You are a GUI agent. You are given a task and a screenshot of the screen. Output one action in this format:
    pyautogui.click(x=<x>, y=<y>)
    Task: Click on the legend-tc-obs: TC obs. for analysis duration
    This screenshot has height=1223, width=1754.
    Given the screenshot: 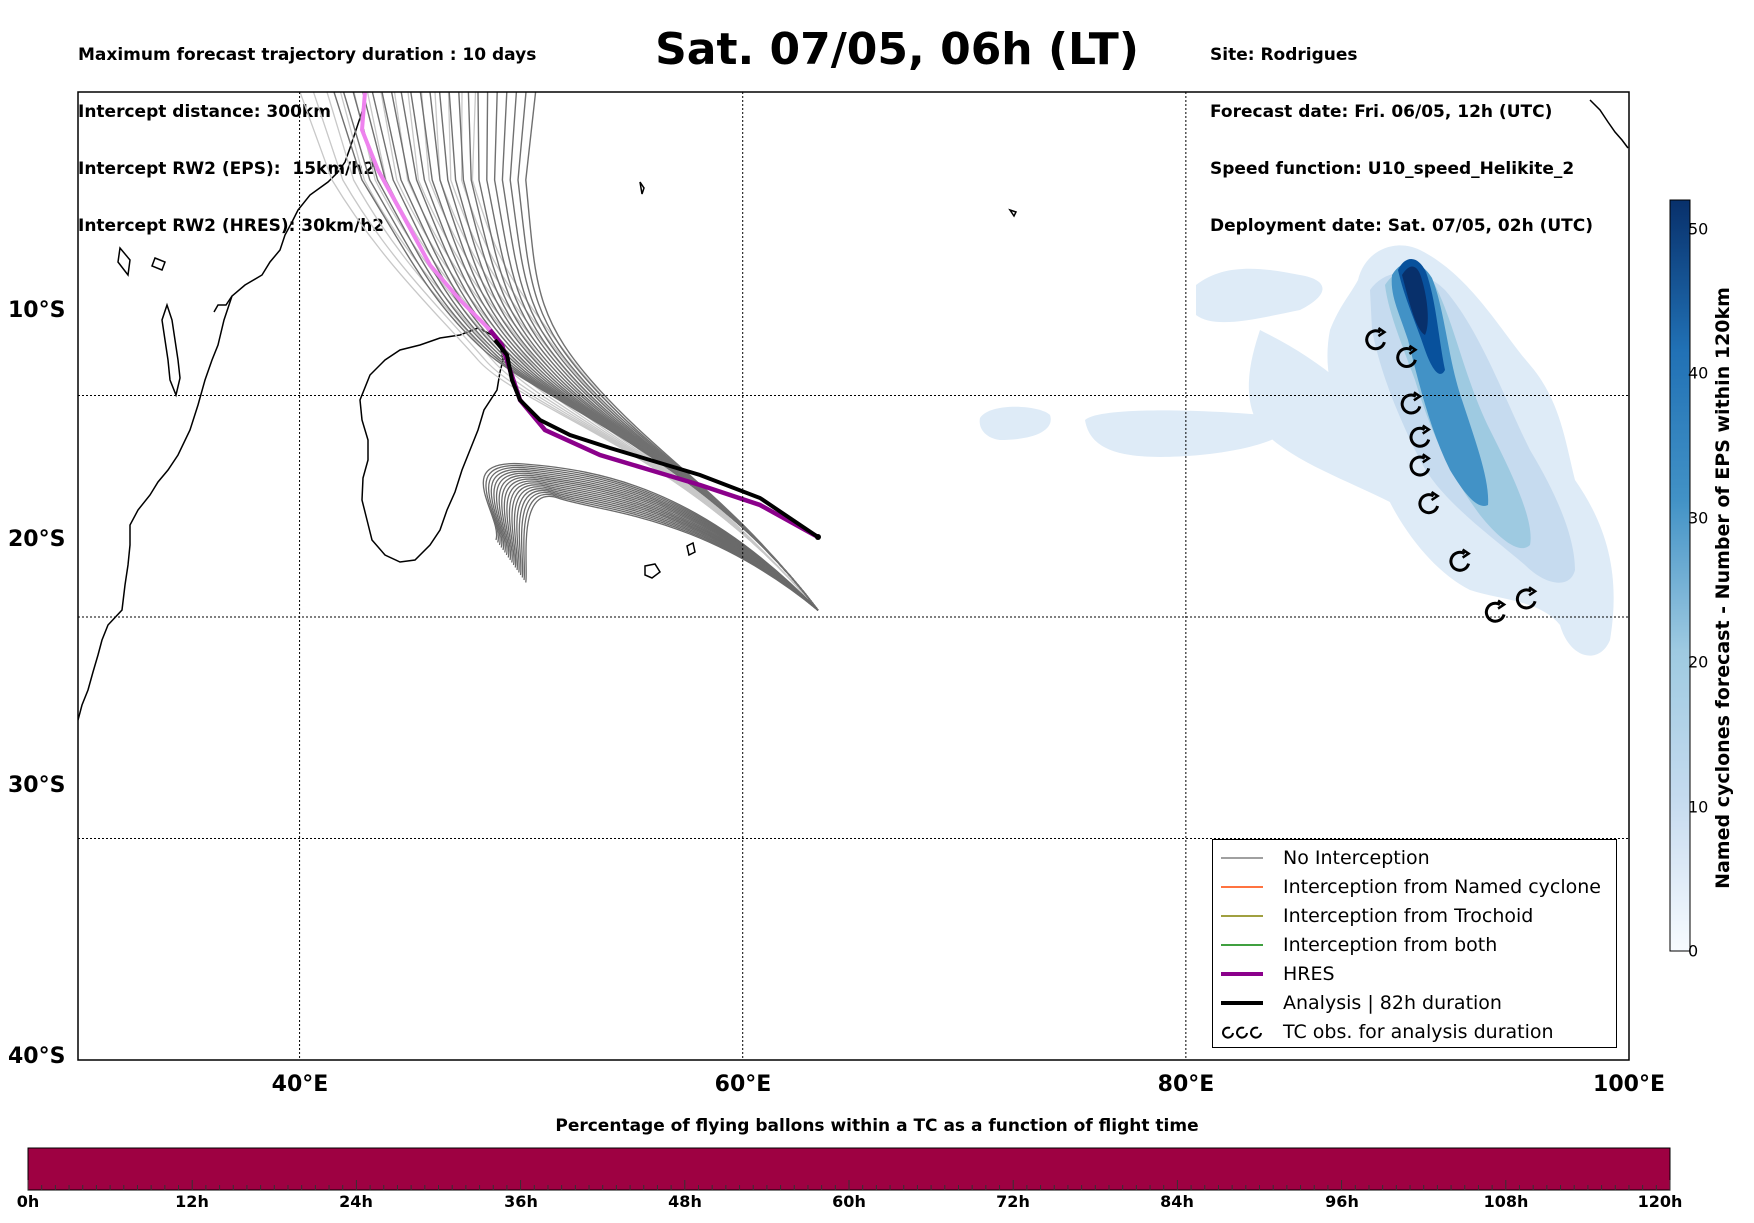 What is the action you would take?
    pyautogui.click(x=1383, y=1031)
    